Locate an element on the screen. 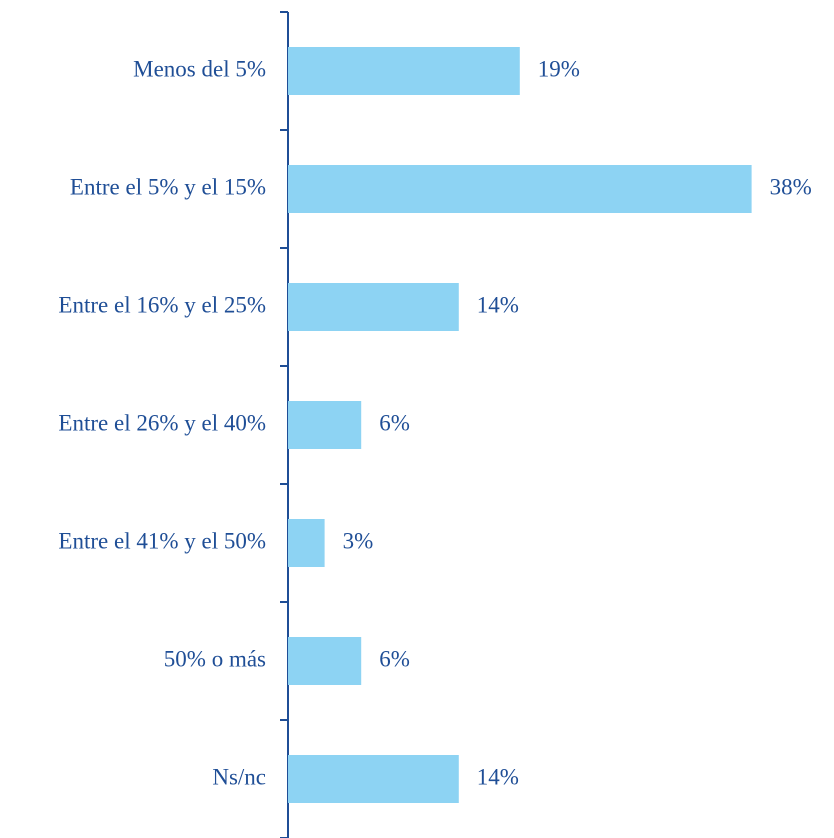 The width and height of the screenshot is (834, 838). y-tick-label: Menos del 5% is located at coordinates (199, 68).